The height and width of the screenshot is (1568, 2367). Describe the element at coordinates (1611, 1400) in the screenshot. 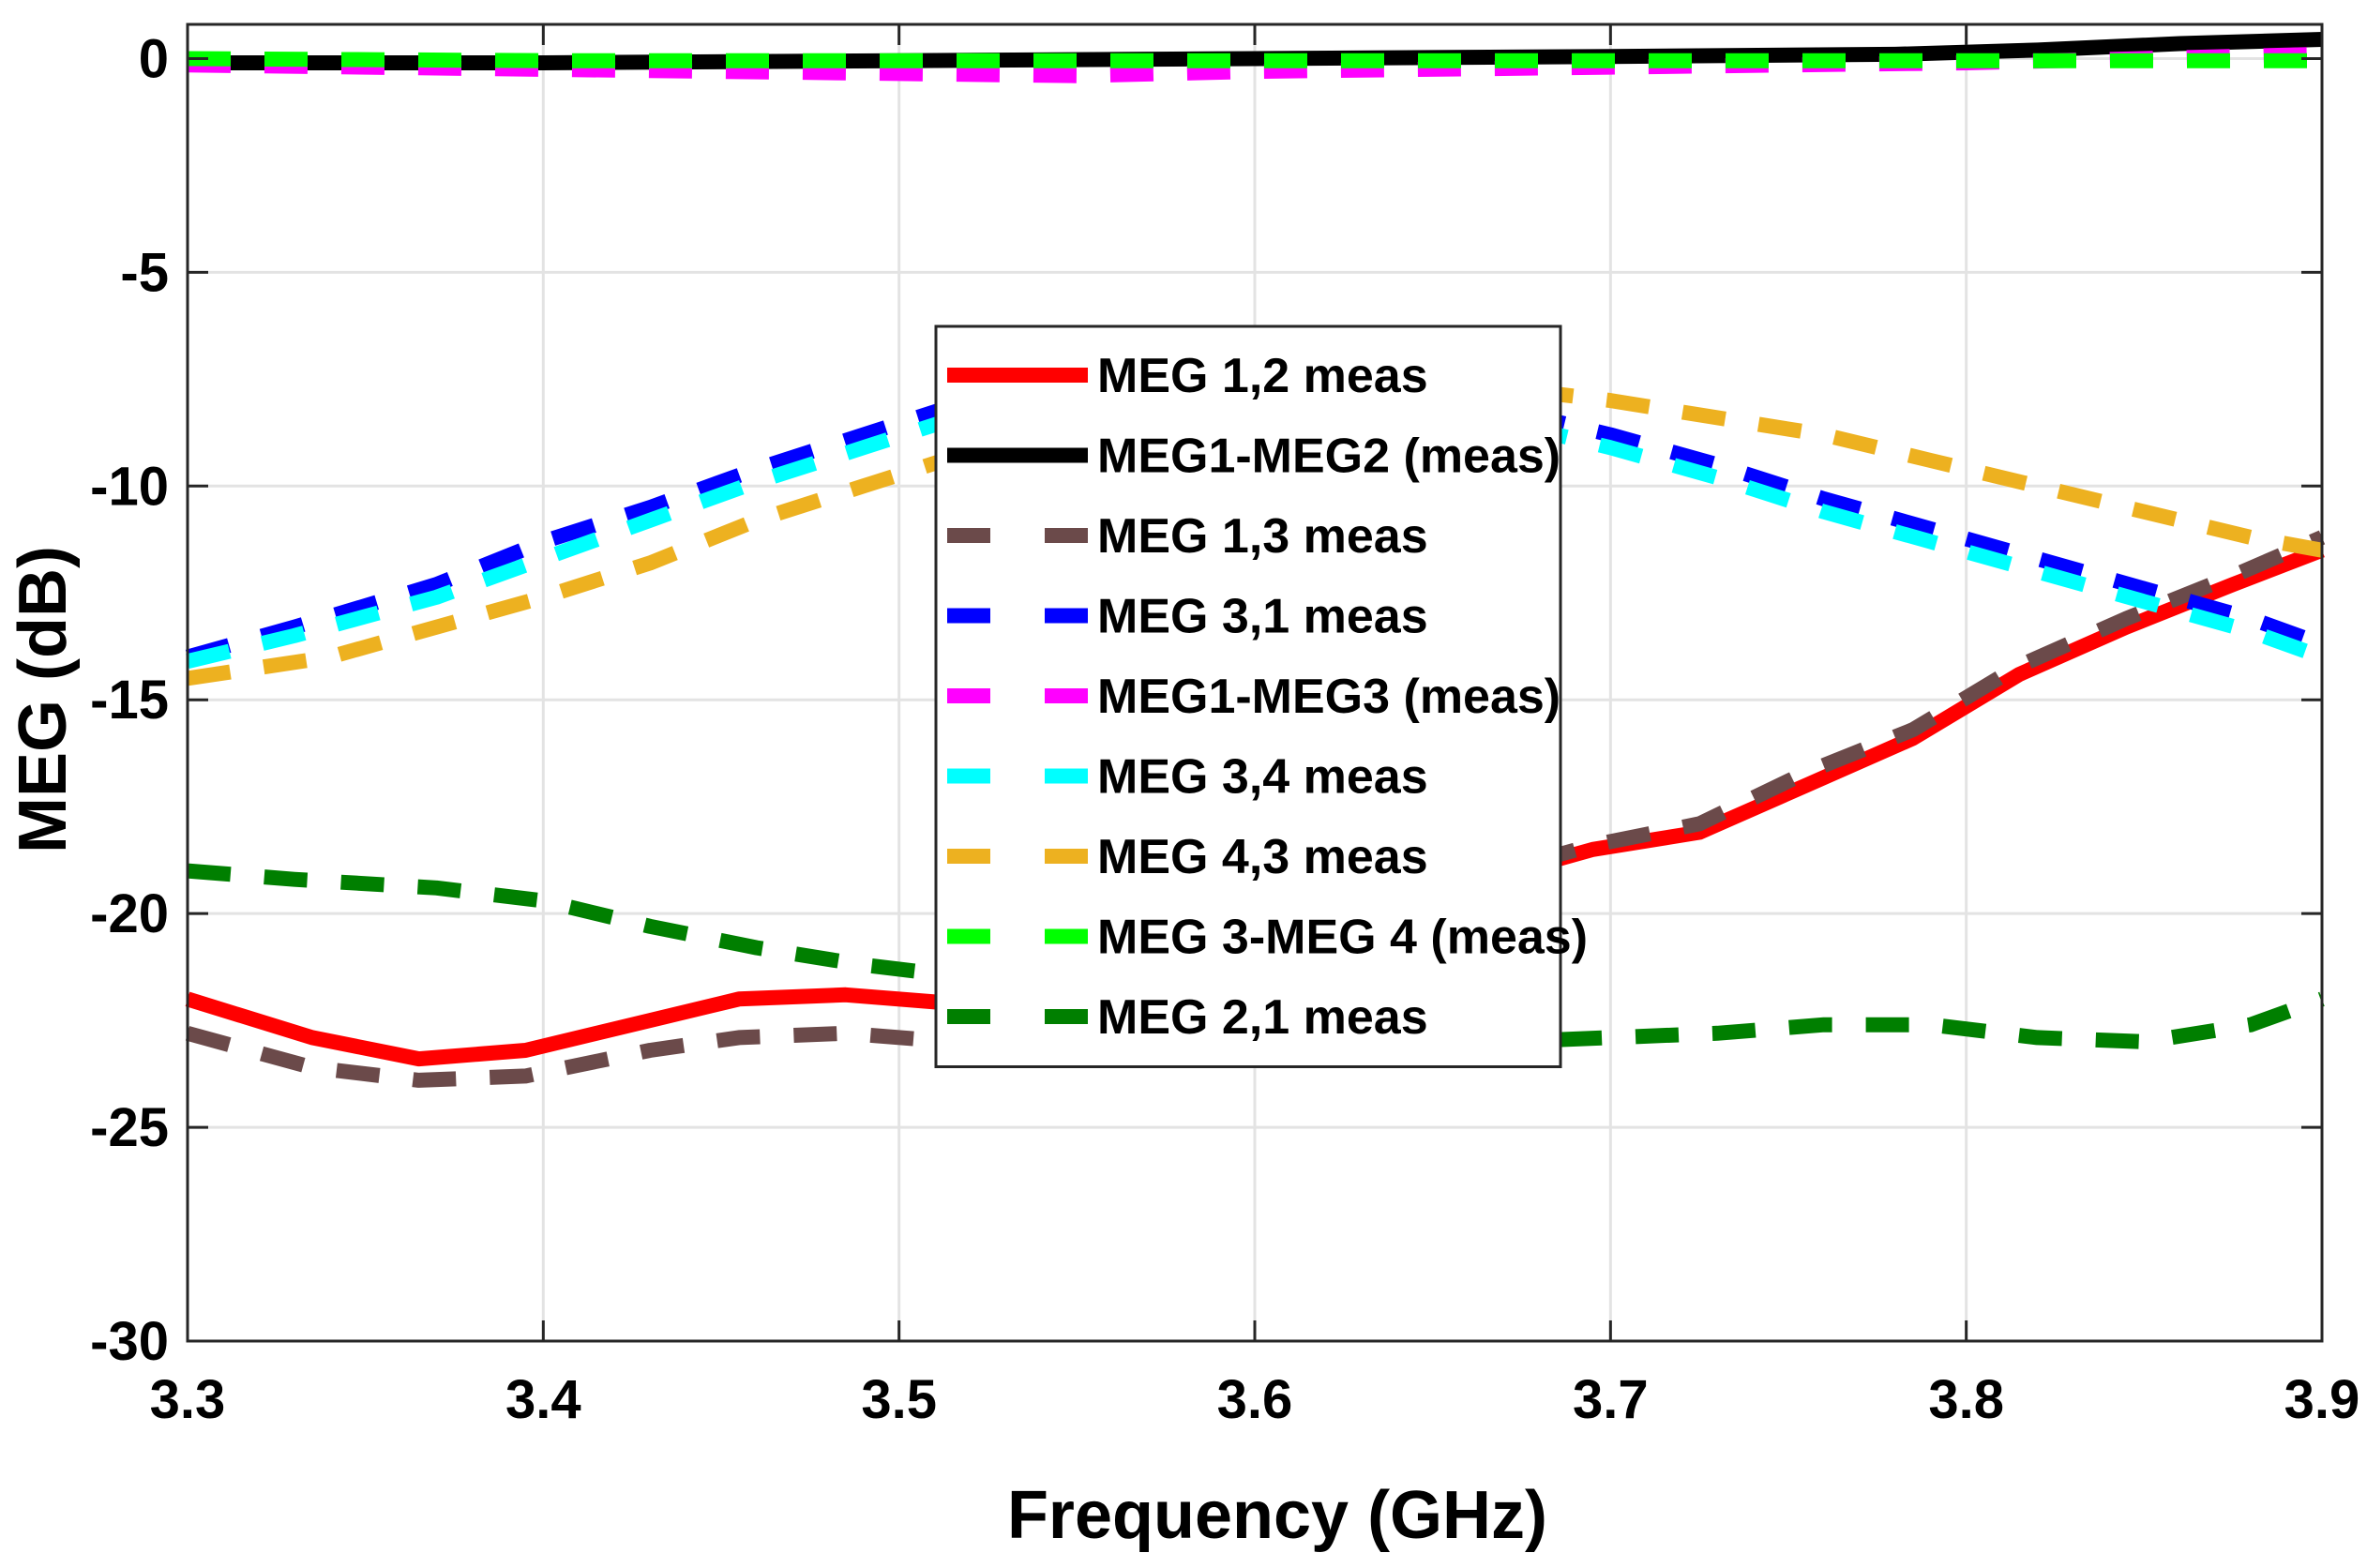

I see `x-tick-label: 3.7` at that location.